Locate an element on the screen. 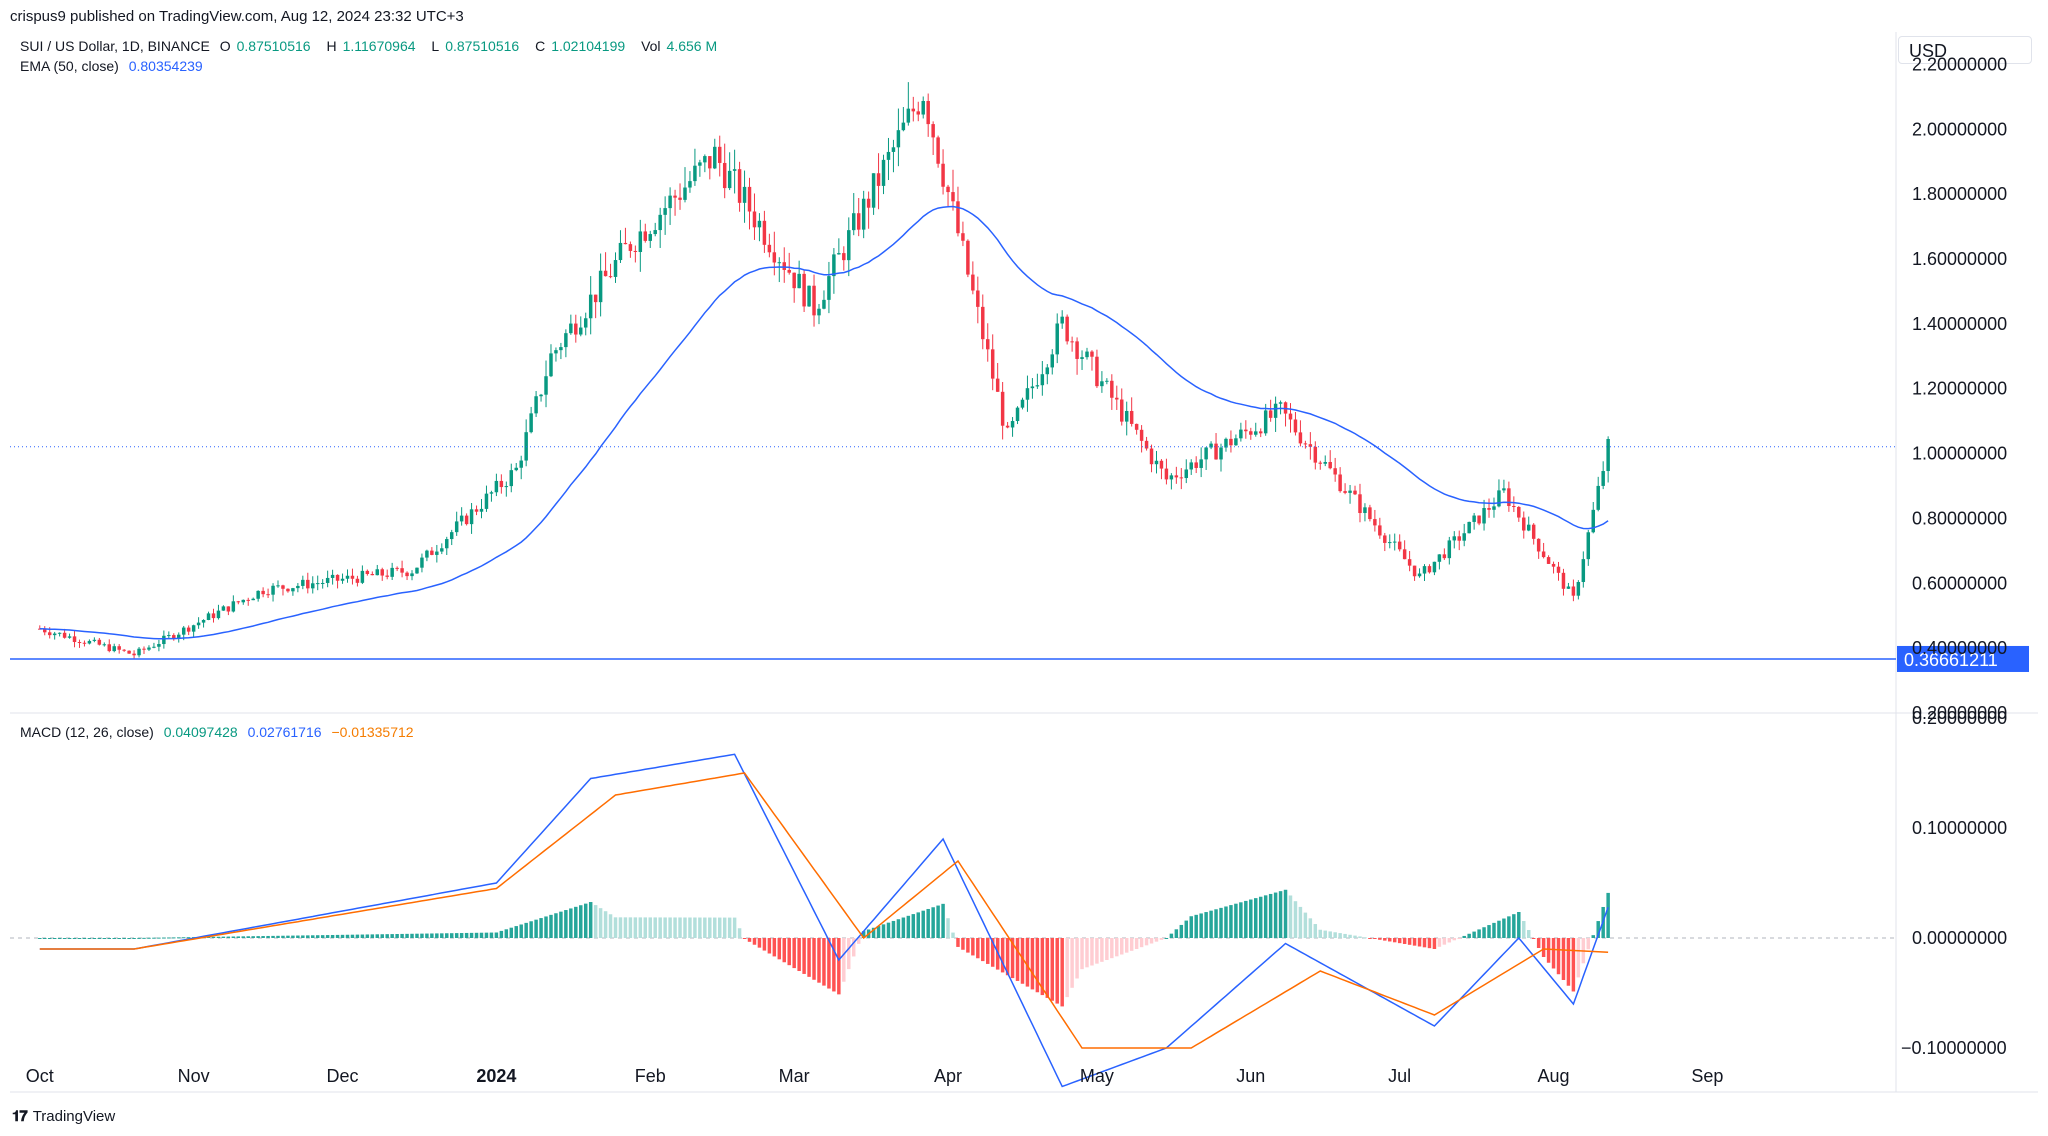  macd-title: MACD (12, 26, close) is located at coordinates (87, 732).